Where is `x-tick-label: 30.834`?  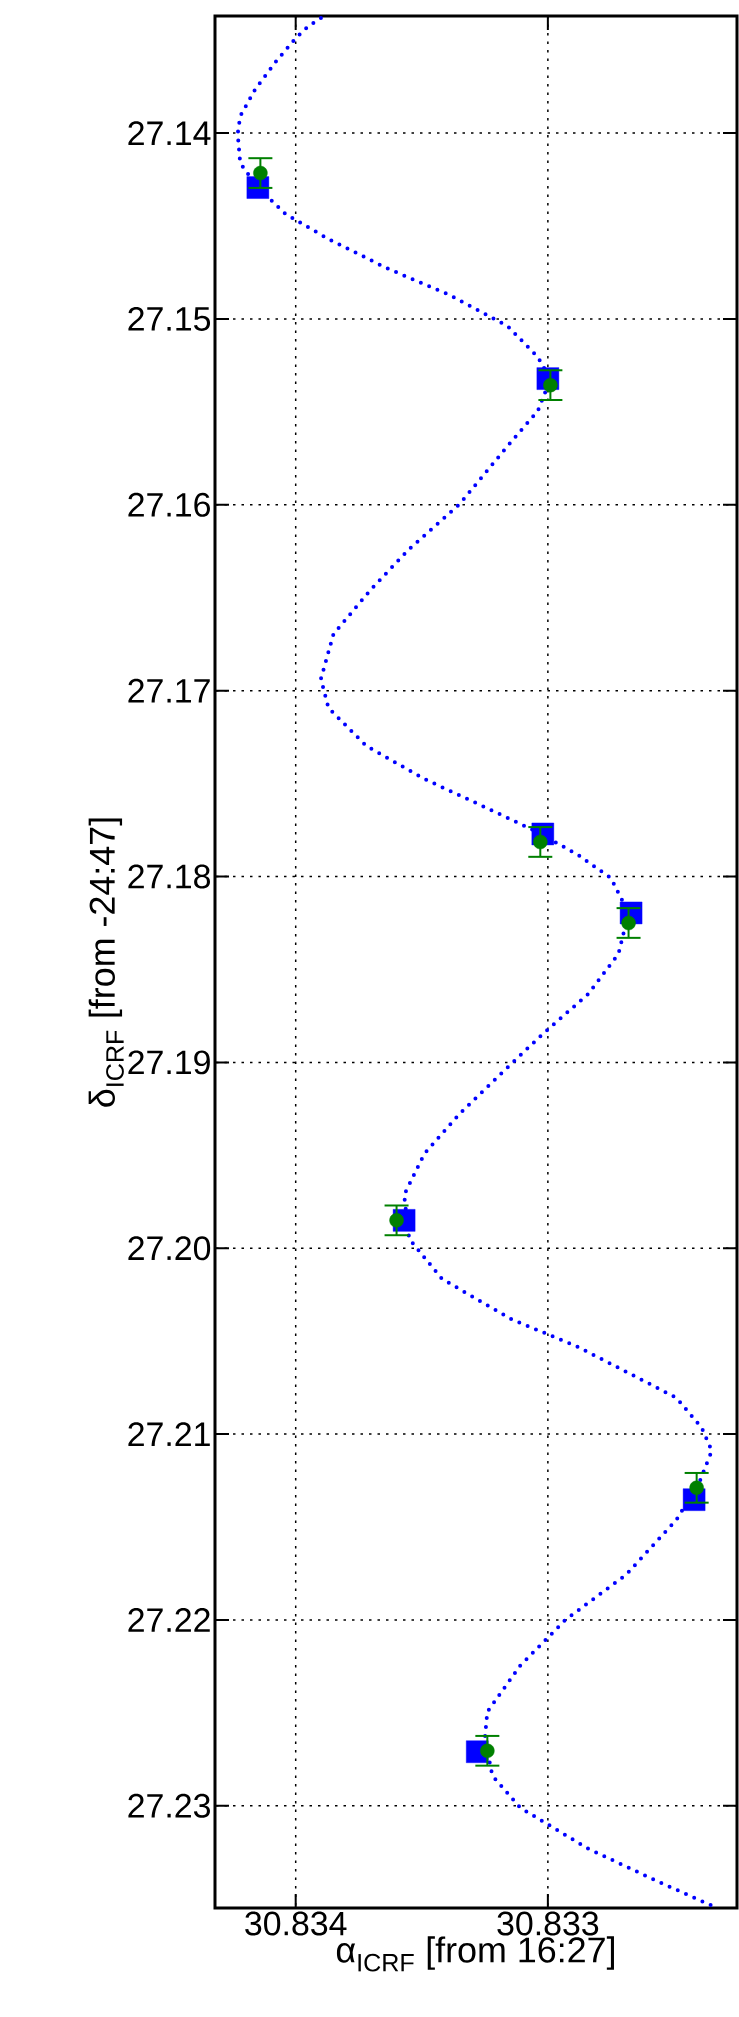
x-tick-label: 30.834 is located at coordinates (296, 1923).